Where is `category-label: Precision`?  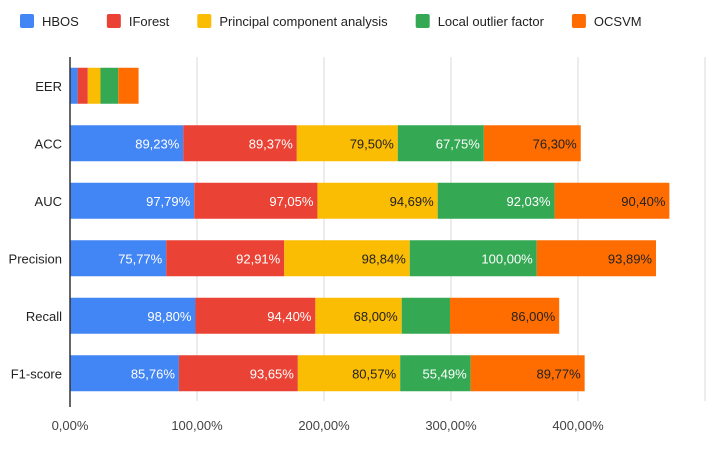 category-label: Precision is located at coordinates (35, 258).